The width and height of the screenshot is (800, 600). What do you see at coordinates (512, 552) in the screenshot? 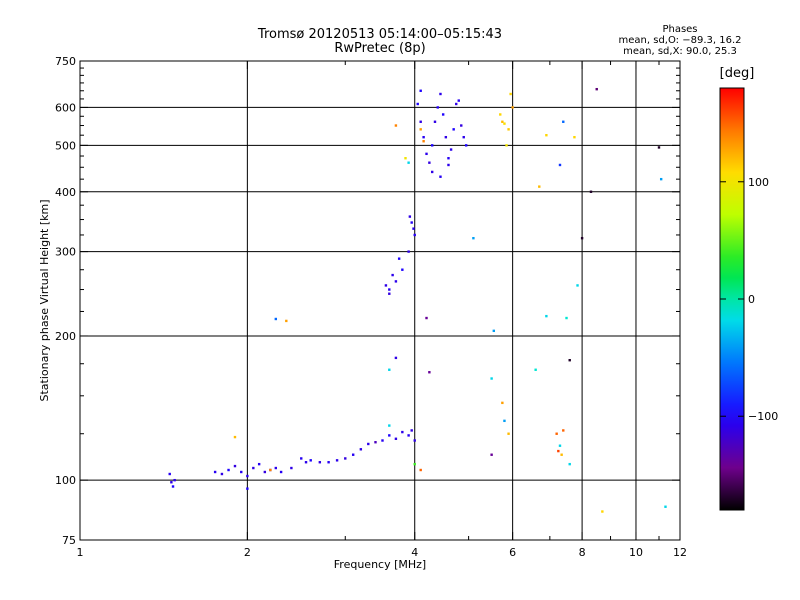
I see `x-tick-label: 6` at bounding box center [512, 552].